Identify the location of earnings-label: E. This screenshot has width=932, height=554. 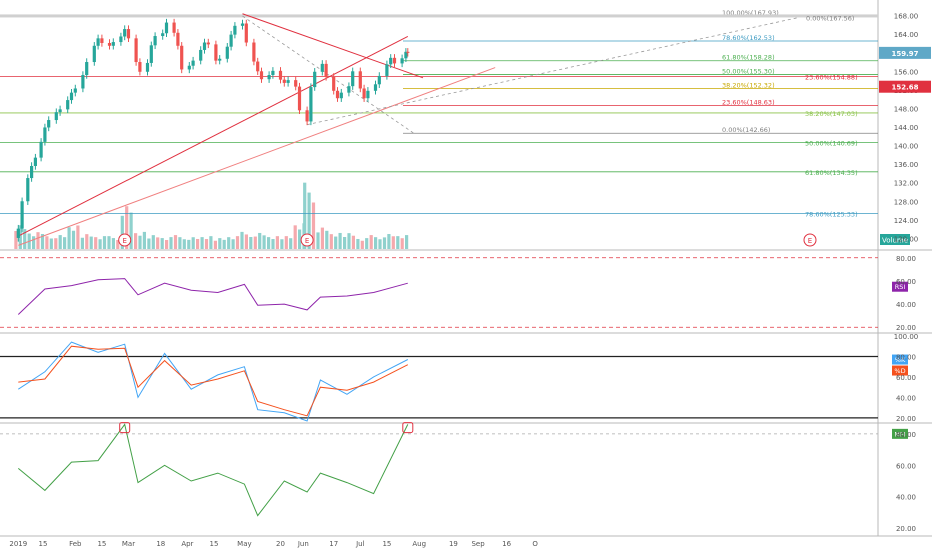
(810, 241).